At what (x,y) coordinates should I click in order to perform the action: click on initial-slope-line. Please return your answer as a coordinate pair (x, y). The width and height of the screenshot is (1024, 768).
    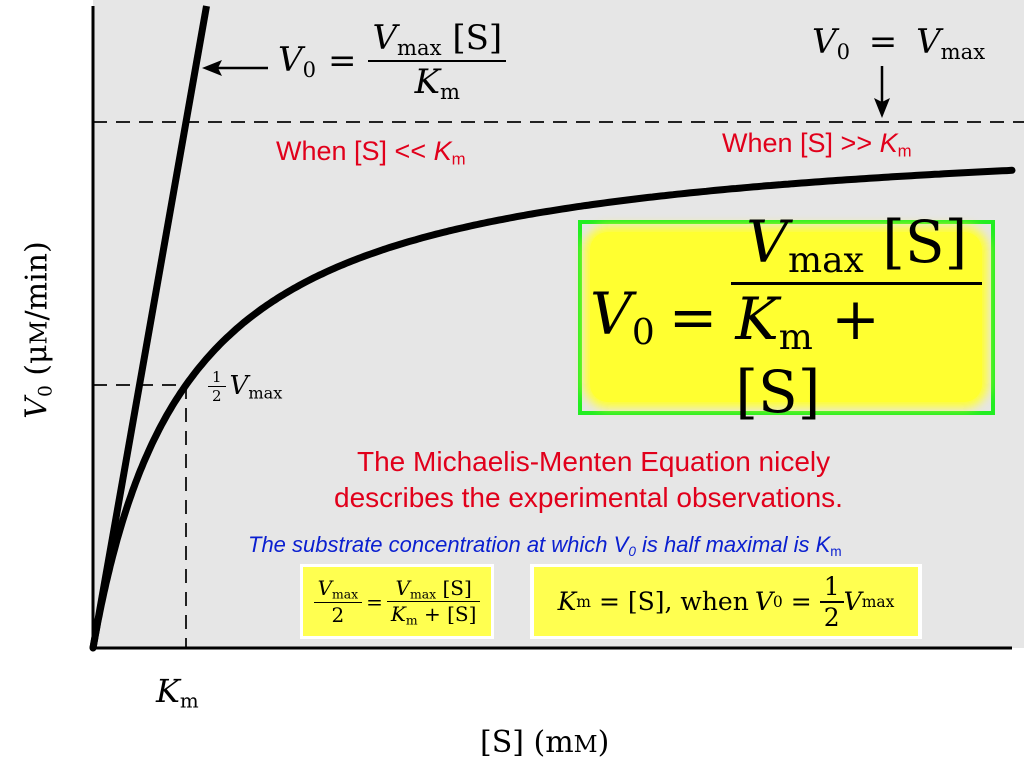
    Looking at the image, I should click on (149, 327).